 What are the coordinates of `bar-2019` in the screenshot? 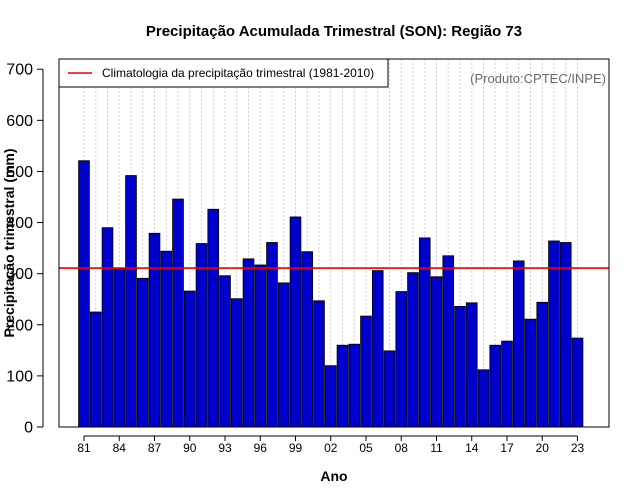 It's located at (530, 373).